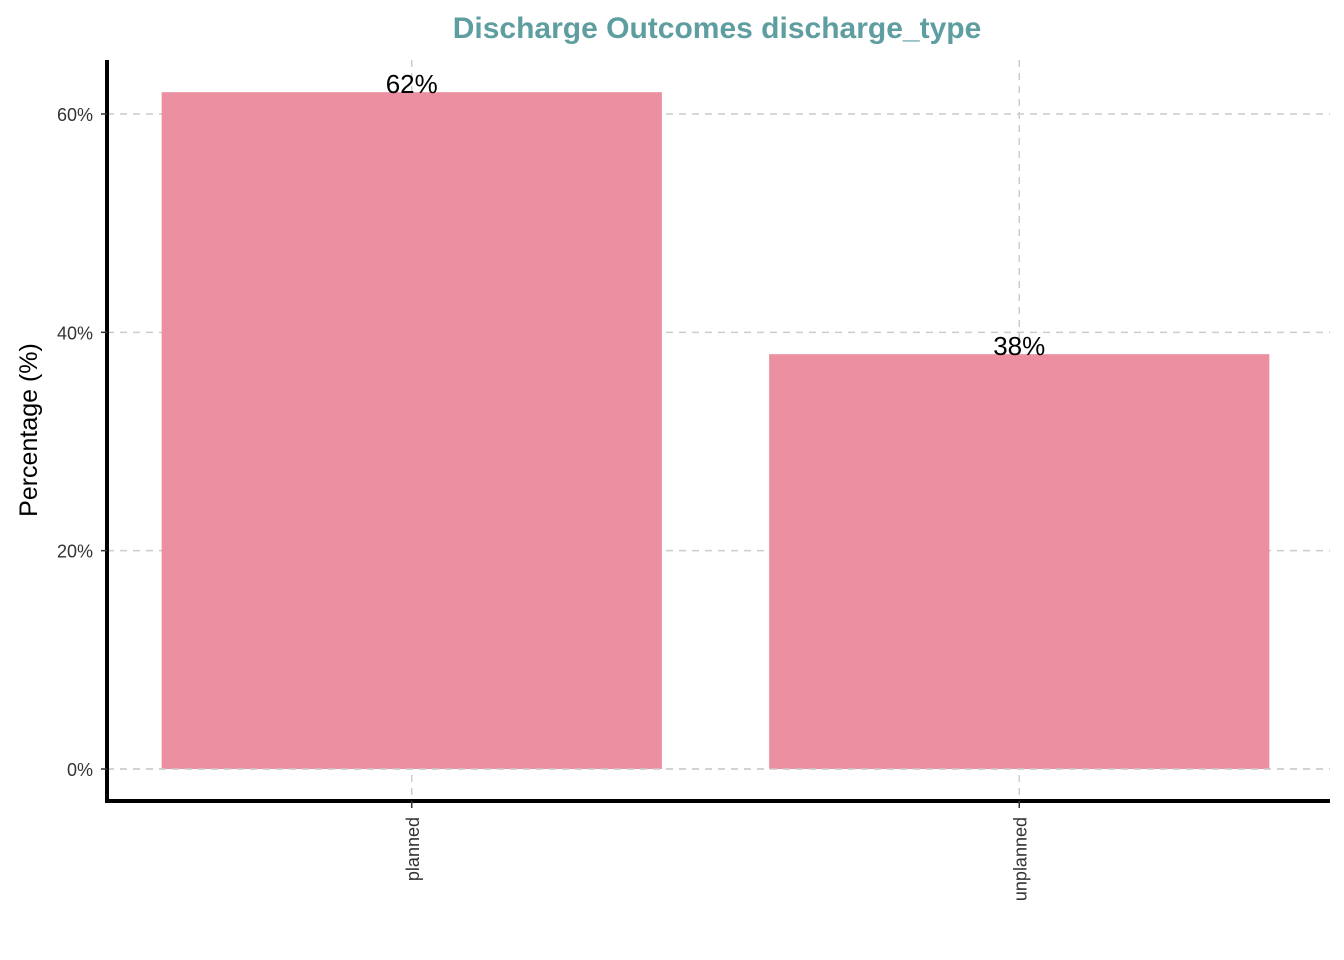 The image size is (1344, 960). I want to click on y-tick-label: 60%, so click(75, 115).